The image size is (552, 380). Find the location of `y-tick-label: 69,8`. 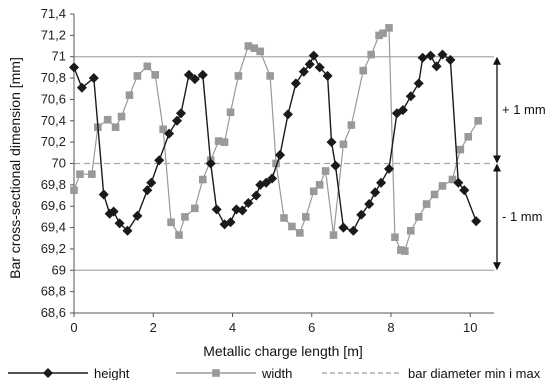

y-tick-label: 69,8 is located at coordinates (53, 184).